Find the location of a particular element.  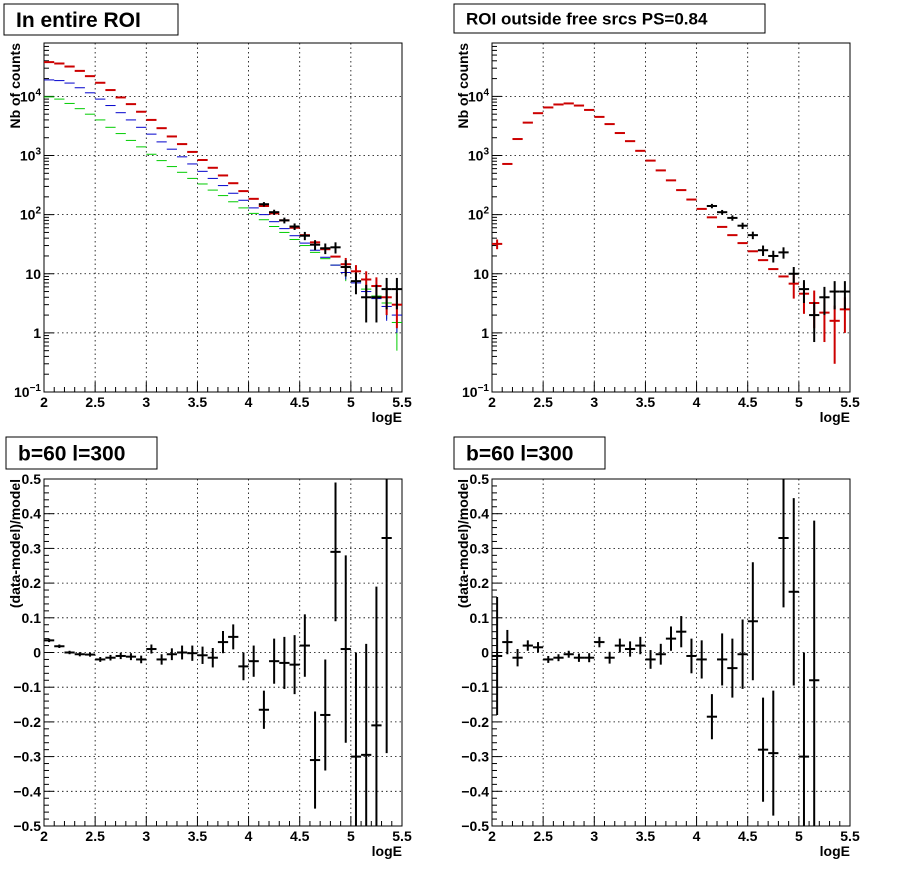

y-tick-label: 1 is located at coordinates (485, 333).